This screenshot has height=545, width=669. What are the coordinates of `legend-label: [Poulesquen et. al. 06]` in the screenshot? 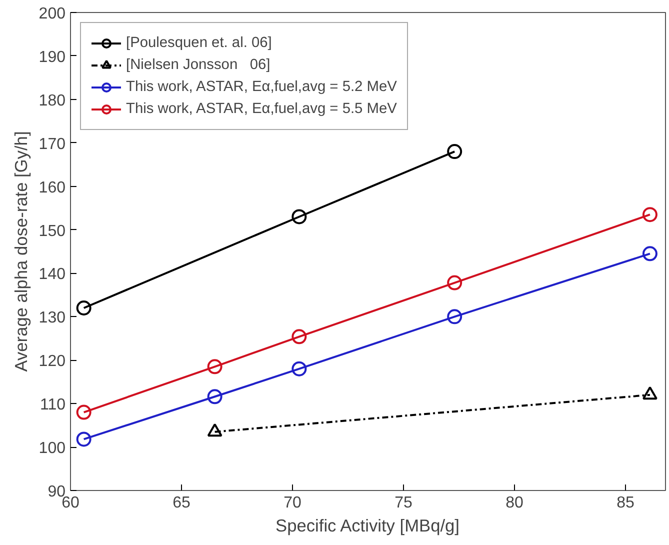 It's located at (199, 43).